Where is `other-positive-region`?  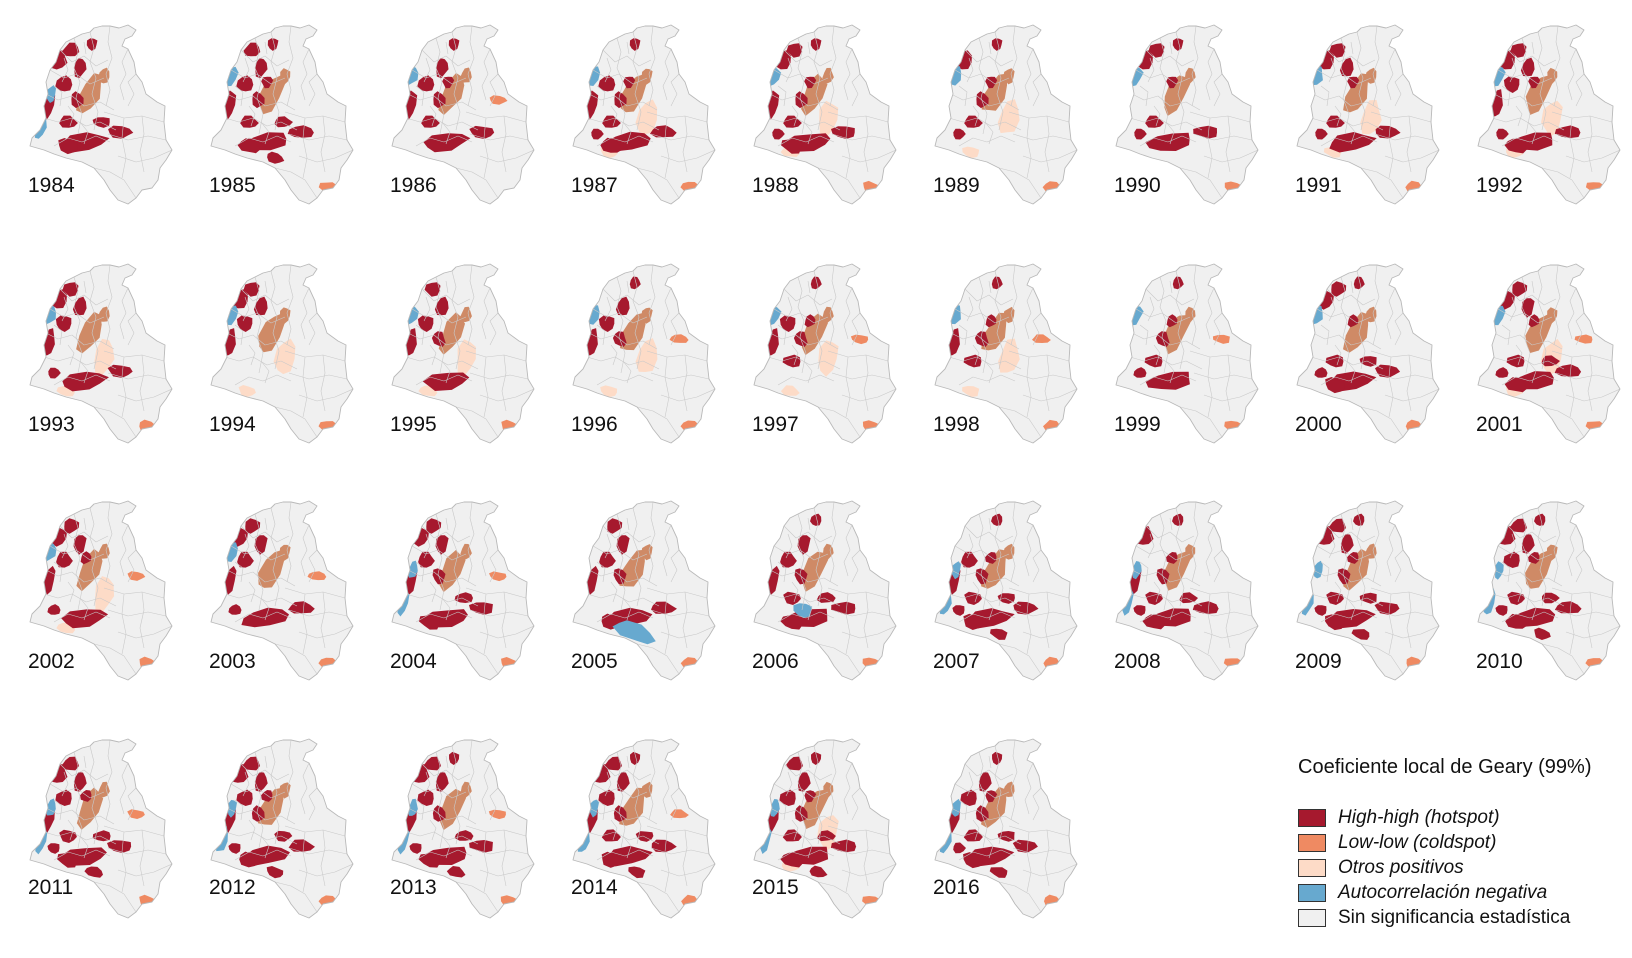
other-positive-region is located at coordinates (971, 152).